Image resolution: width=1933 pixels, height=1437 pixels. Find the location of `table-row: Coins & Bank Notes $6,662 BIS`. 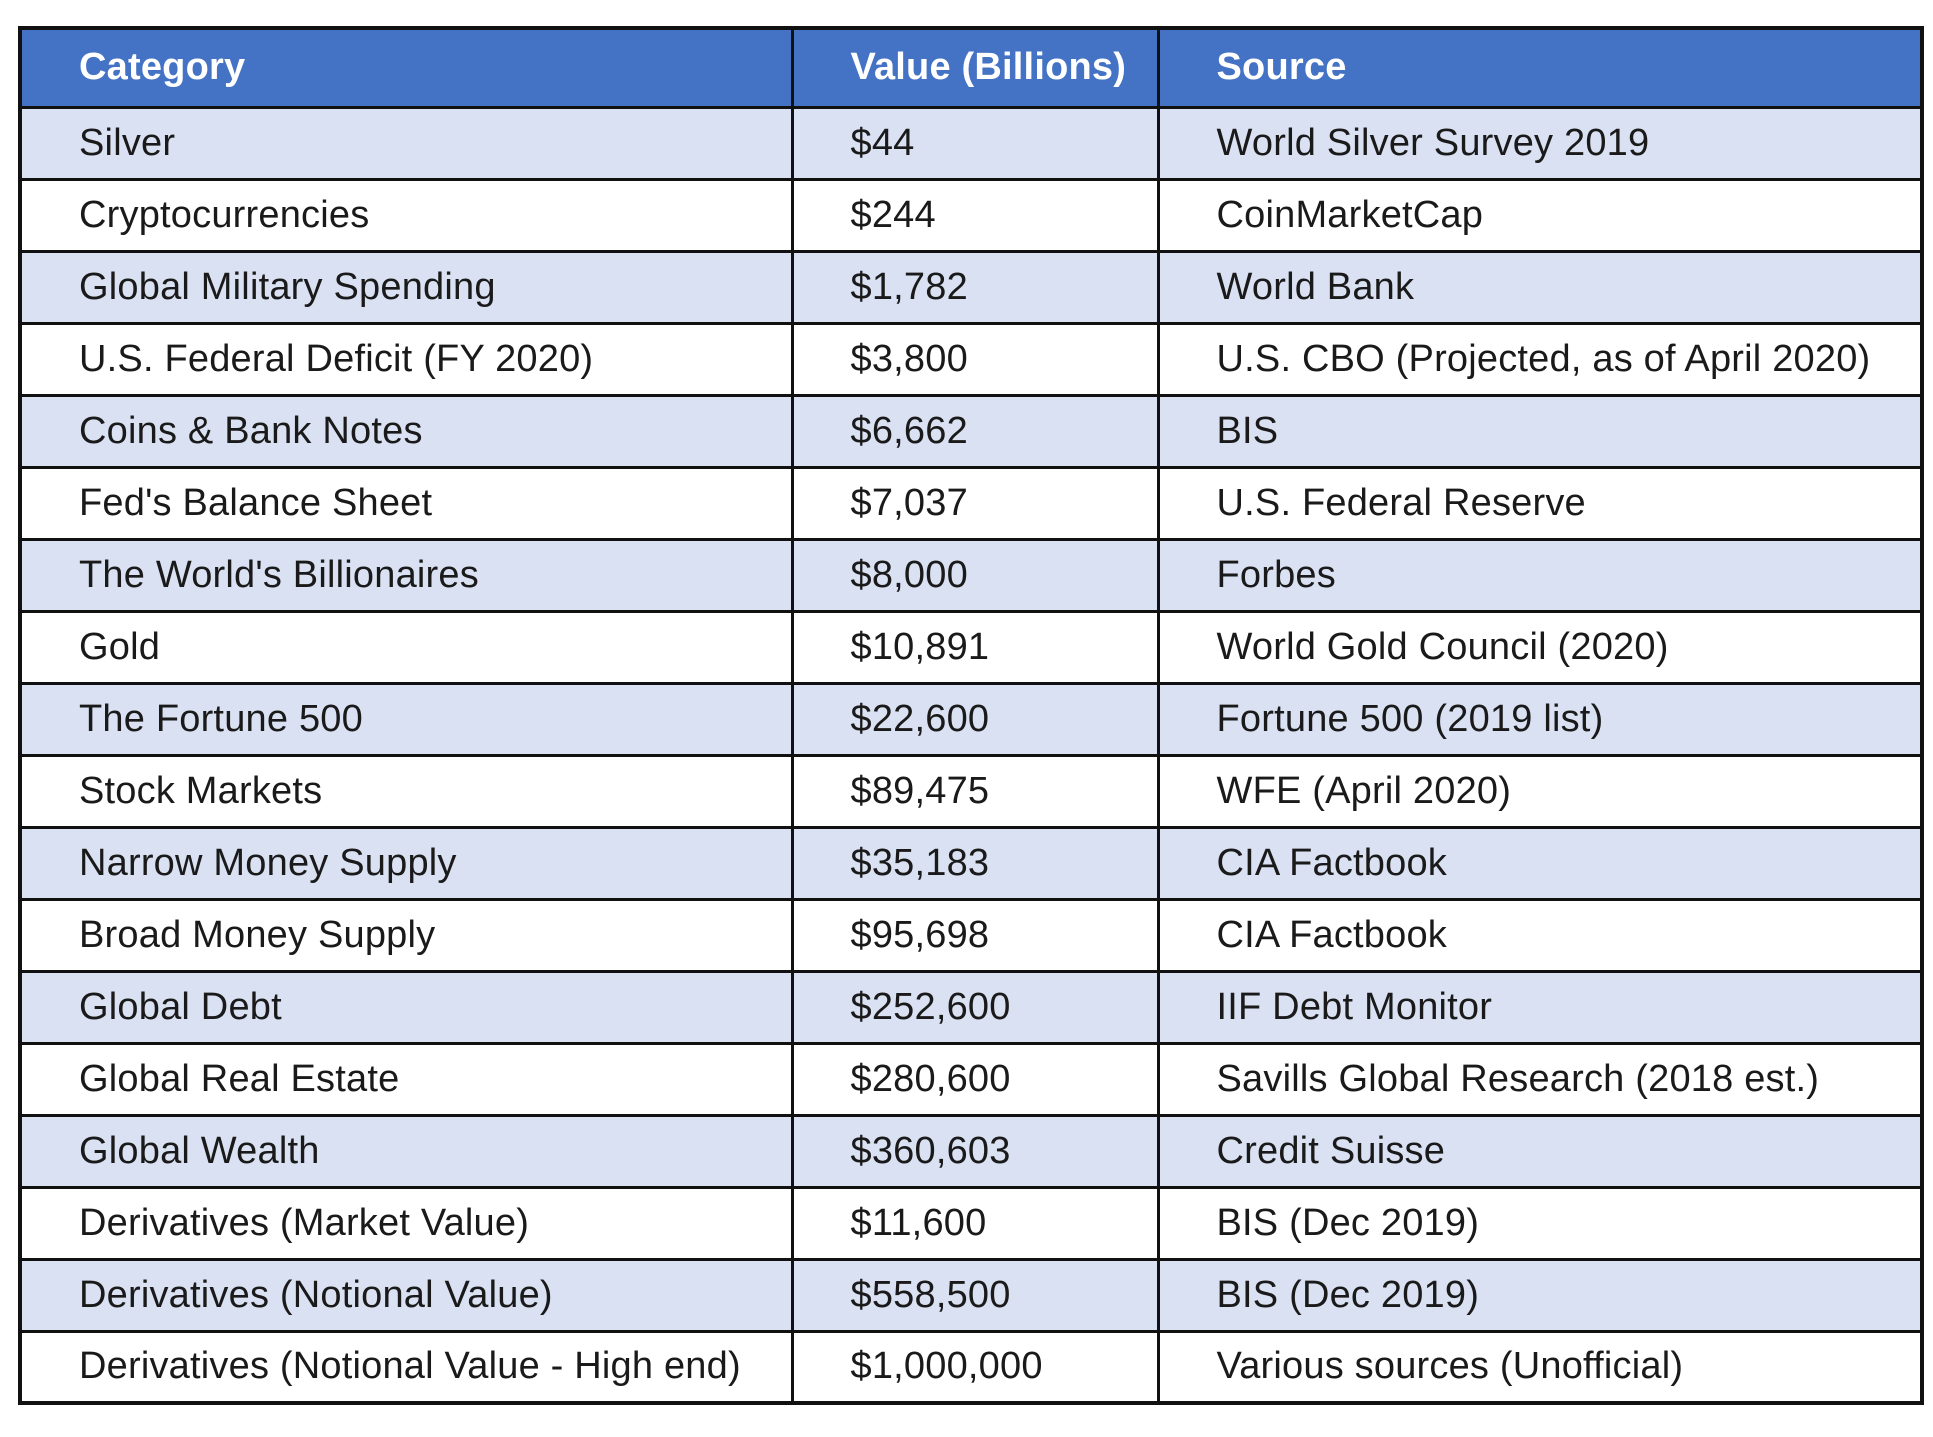

table-row: Coins & Bank Notes $6,662 BIS is located at coordinates (971, 431).